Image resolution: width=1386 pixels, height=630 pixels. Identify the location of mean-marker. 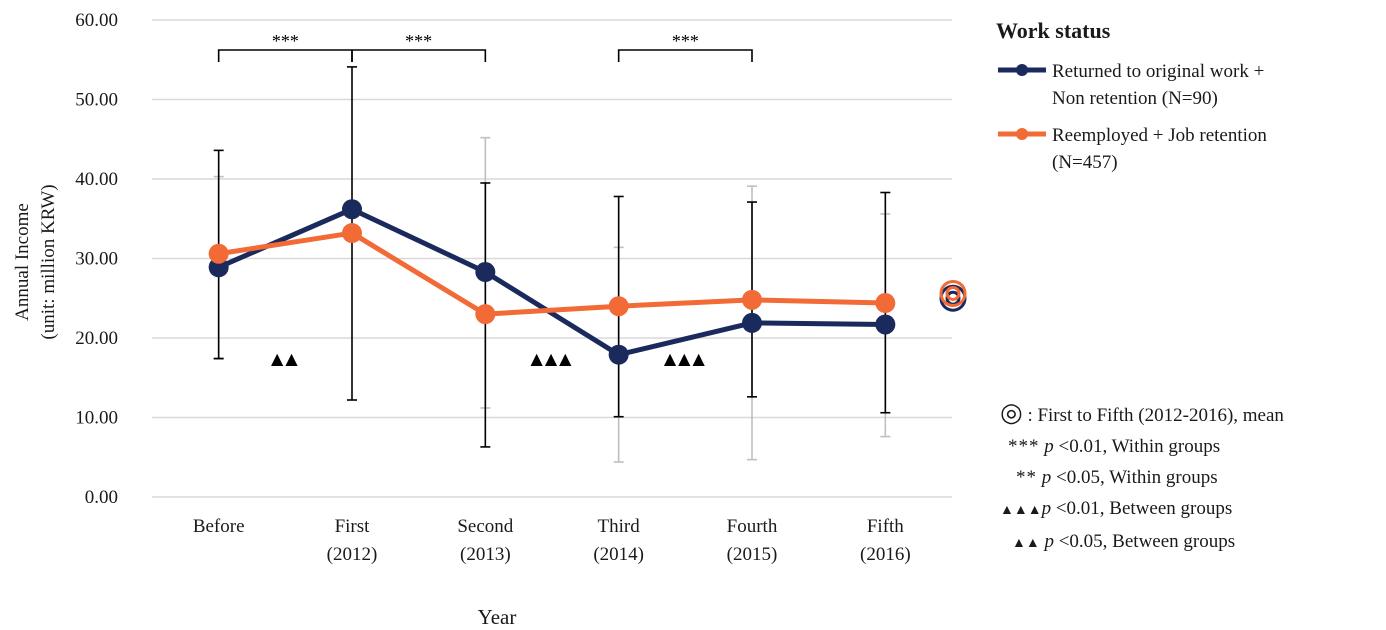
(953, 293).